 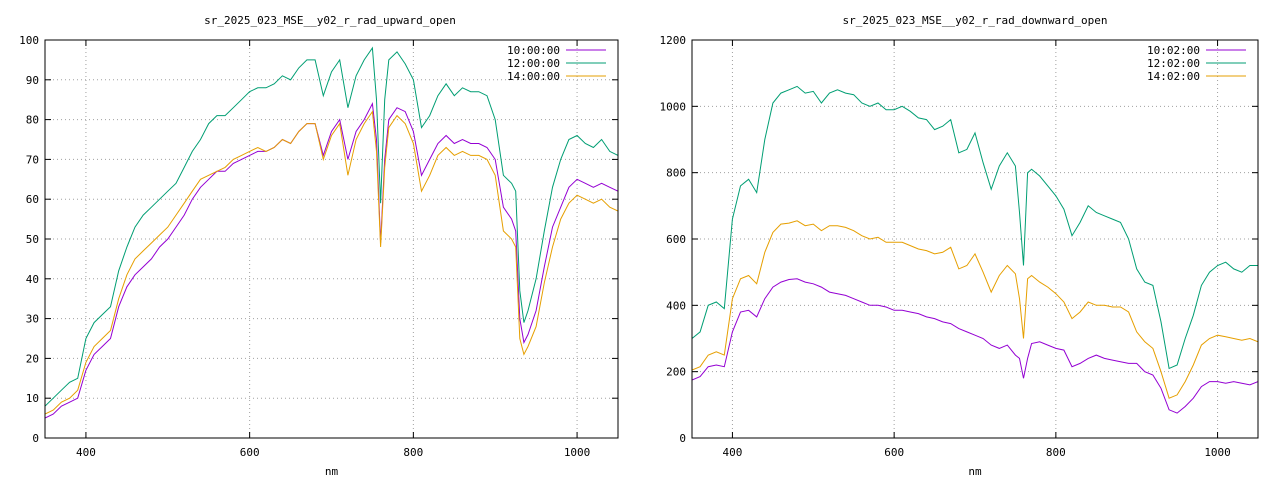 What do you see at coordinates (673, 40) in the screenshot?
I see `y-tick-label: 1200` at bounding box center [673, 40].